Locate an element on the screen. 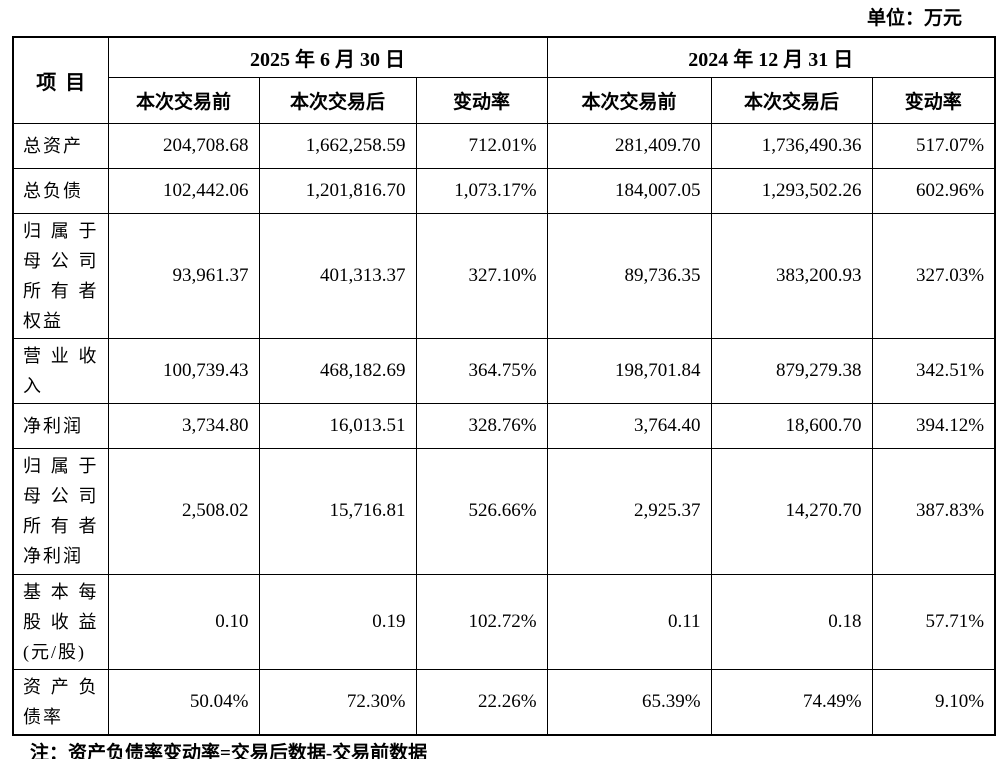  data-cell: 327.03% is located at coordinates (933, 275).